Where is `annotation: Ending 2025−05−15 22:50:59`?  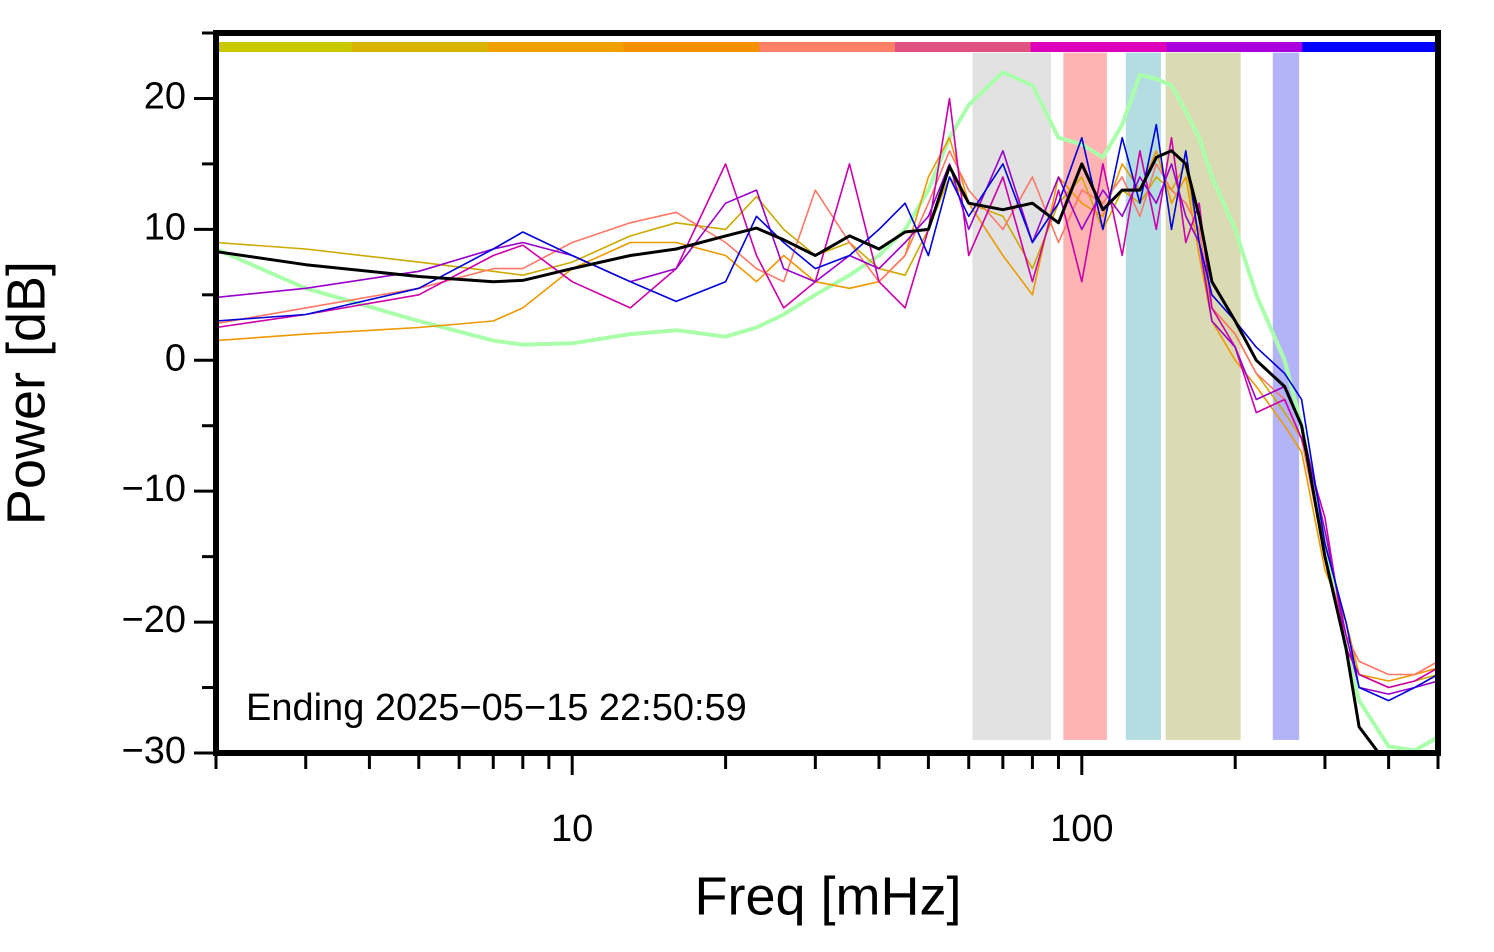
annotation: Ending 2025−05−15 22:50:59 is located at coordinates (496, 708).